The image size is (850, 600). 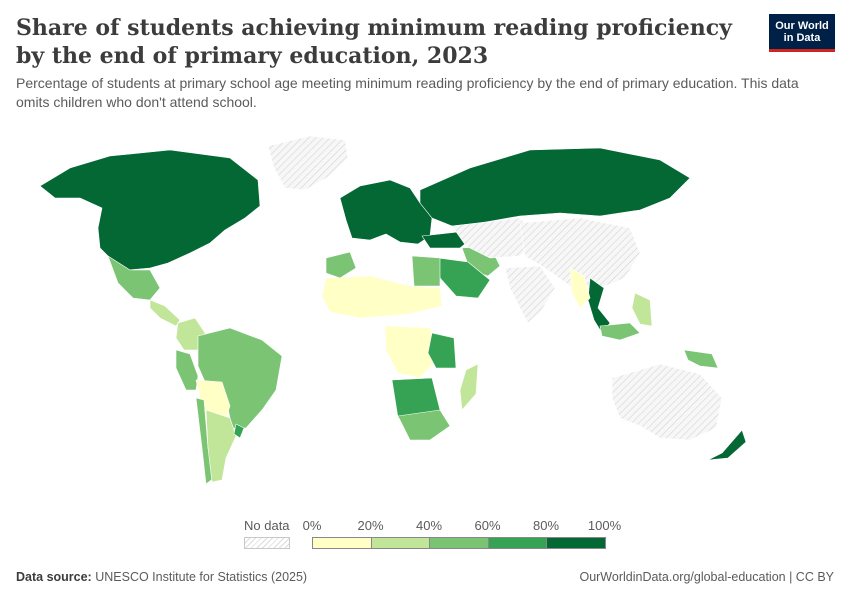 What do you see at coordinates (54, 577) in the screenshot?
I see `data-source-label: Data source:` at bounding box center [54, 577].